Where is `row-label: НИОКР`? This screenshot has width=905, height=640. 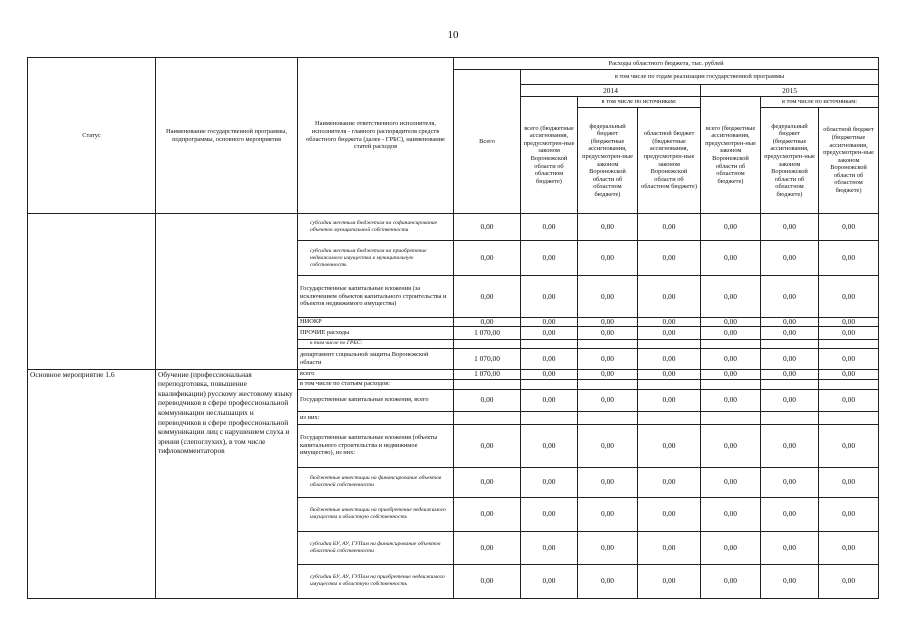
row-label: НИОКР is located at coordinates (375, 322).